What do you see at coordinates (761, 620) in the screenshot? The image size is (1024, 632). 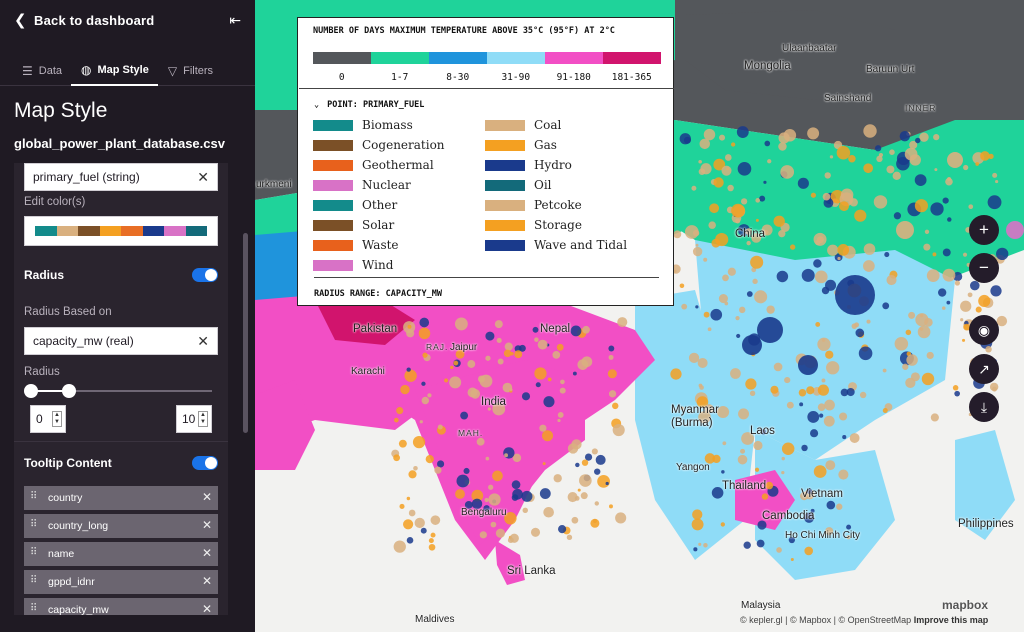 I see `attrib-kepler: © kepler.gl` at bounding box center [761, 620].